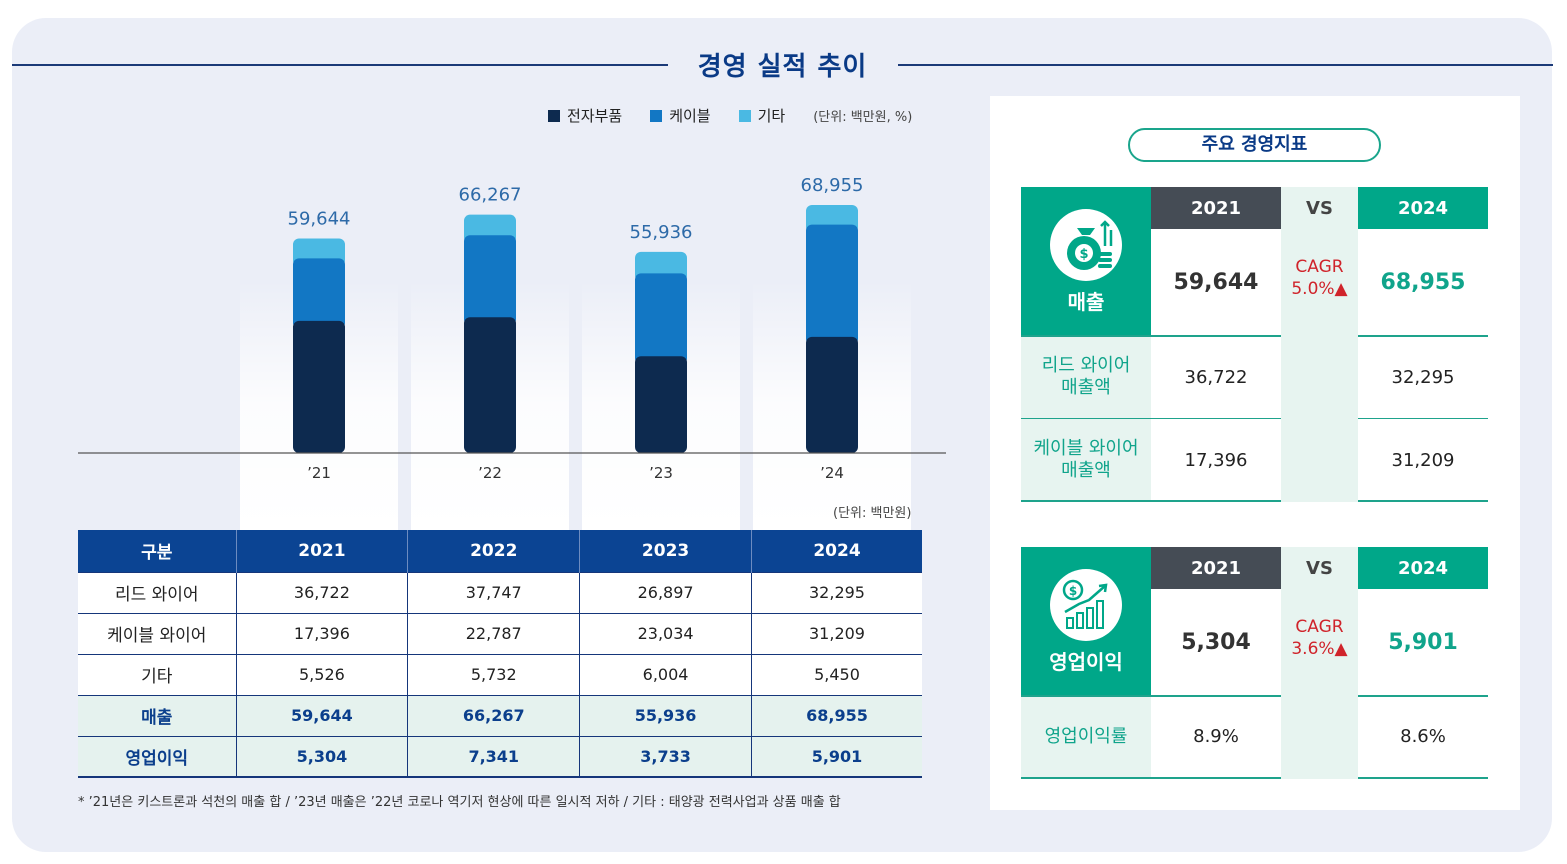  I want to click on op-margin-b: 8.6%, so click(1423, 736).